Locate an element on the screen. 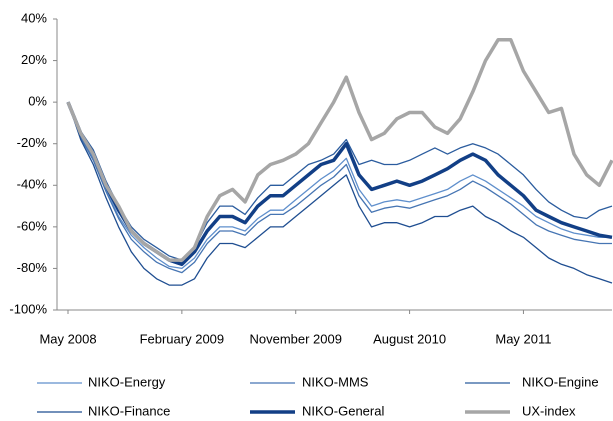  legend-label: NIKO-MMS is located at coordinates (335, 381).